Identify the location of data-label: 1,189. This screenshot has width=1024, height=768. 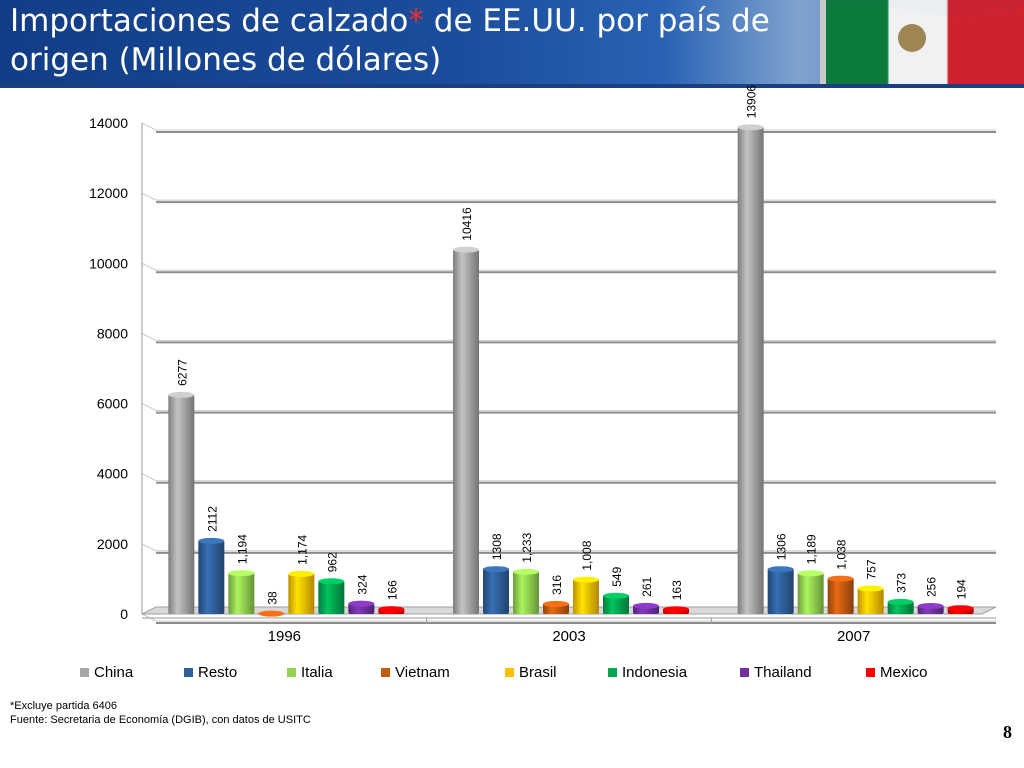
(812, 549).